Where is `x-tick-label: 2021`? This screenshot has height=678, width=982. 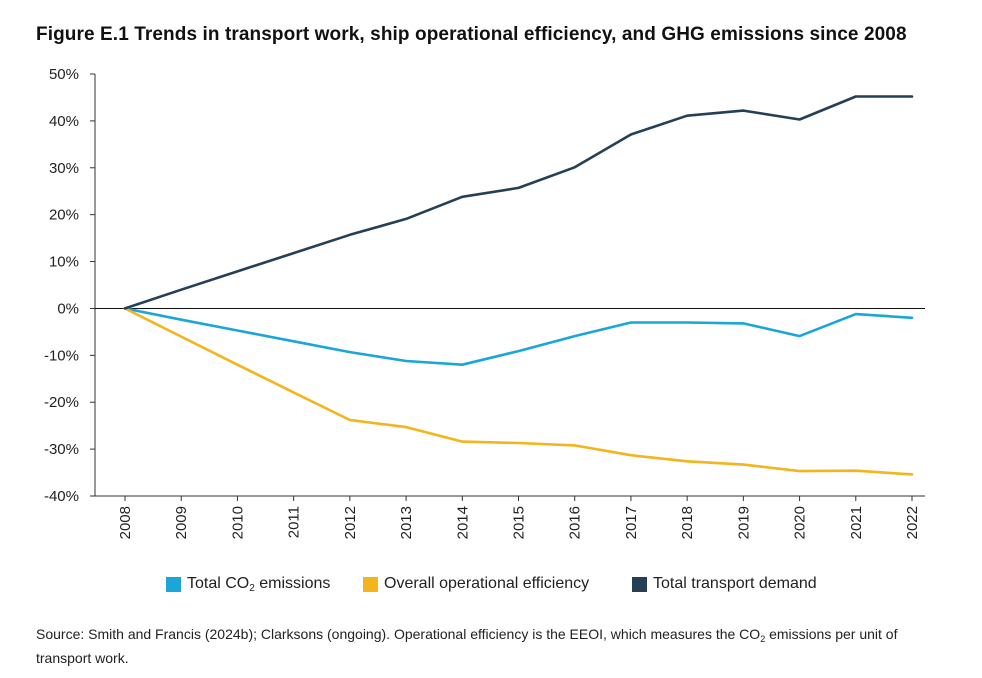 x-tick-label: 2021 is located at coordinates (856, 522).